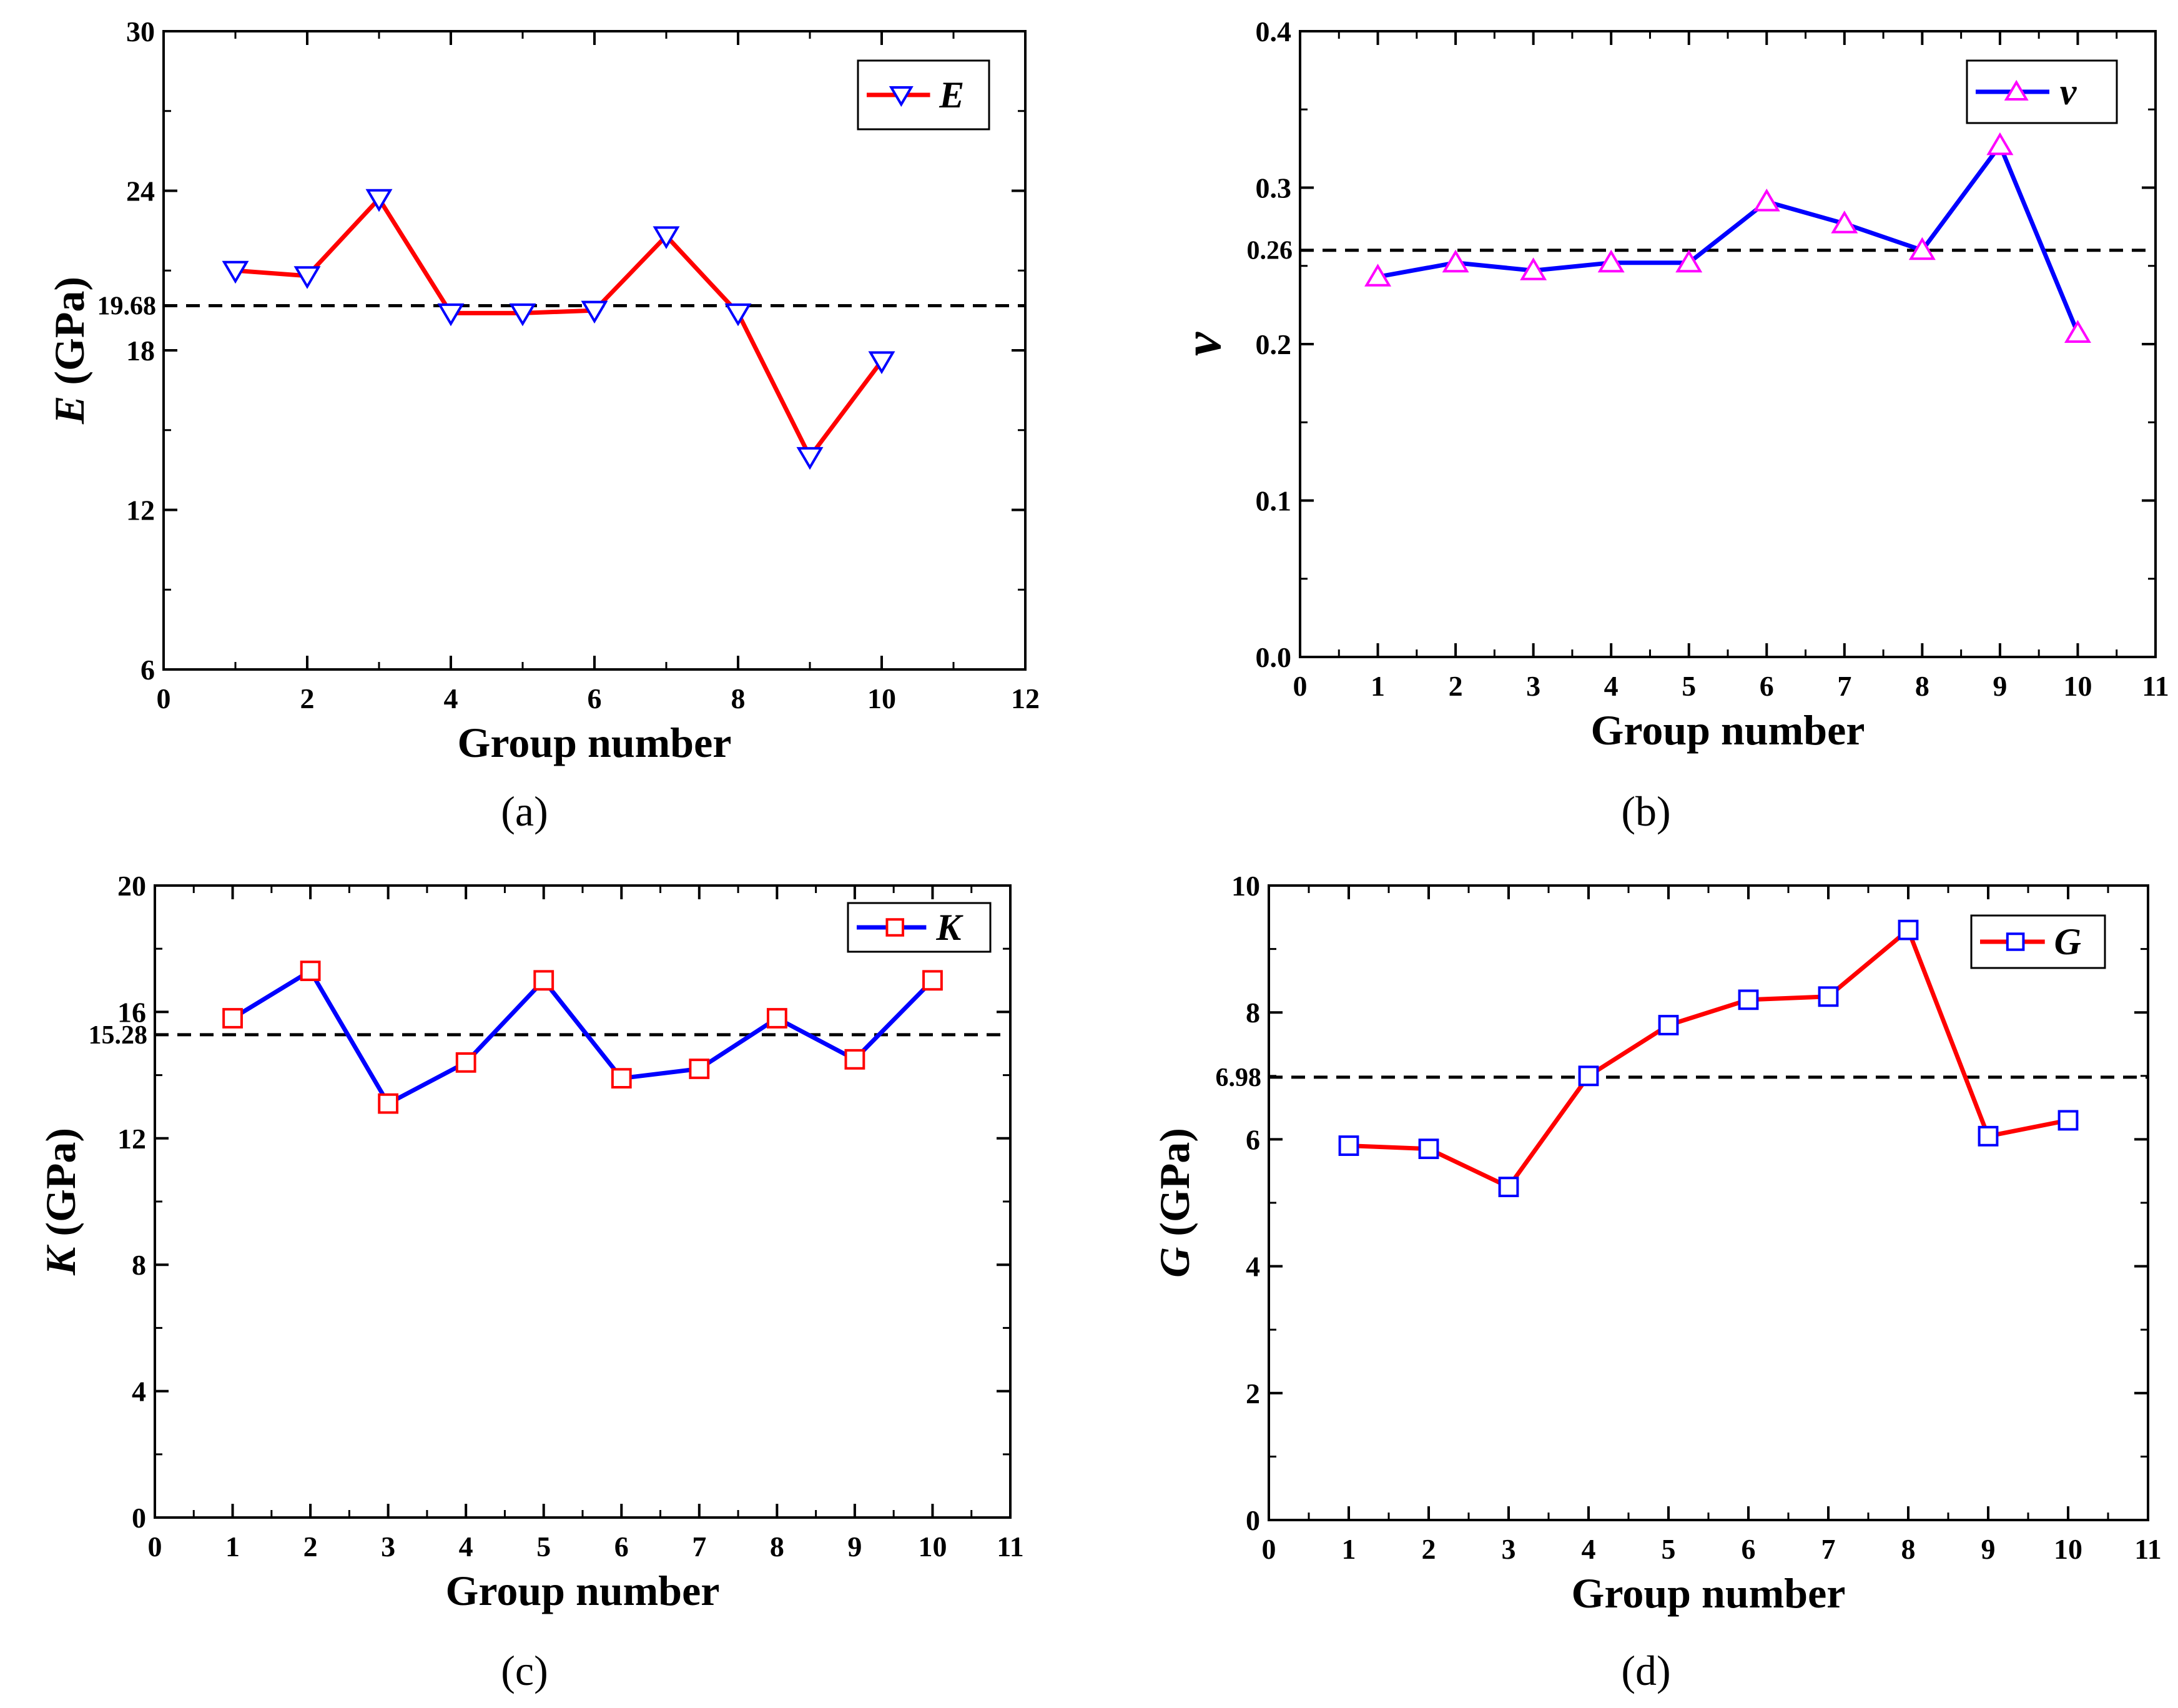 This screenshot has width=2178, height=1708. Describe the element at coordinates (60, 1260) in the screenshot. I see `y-axis-variable: K` at that location.